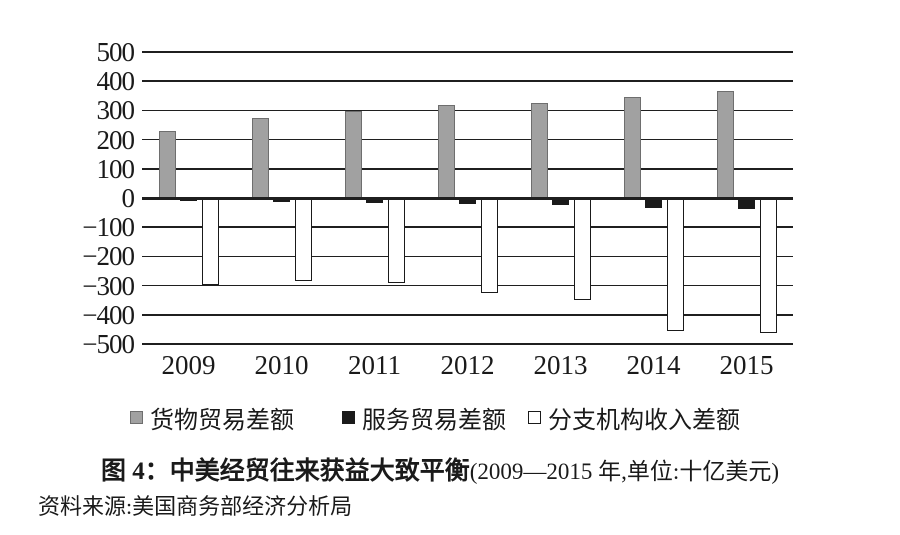  What do you see at coordinates (467, 201) in the screenshot?
I see `bar-services-trade-balance-2012` at bounding box center [467, 201].